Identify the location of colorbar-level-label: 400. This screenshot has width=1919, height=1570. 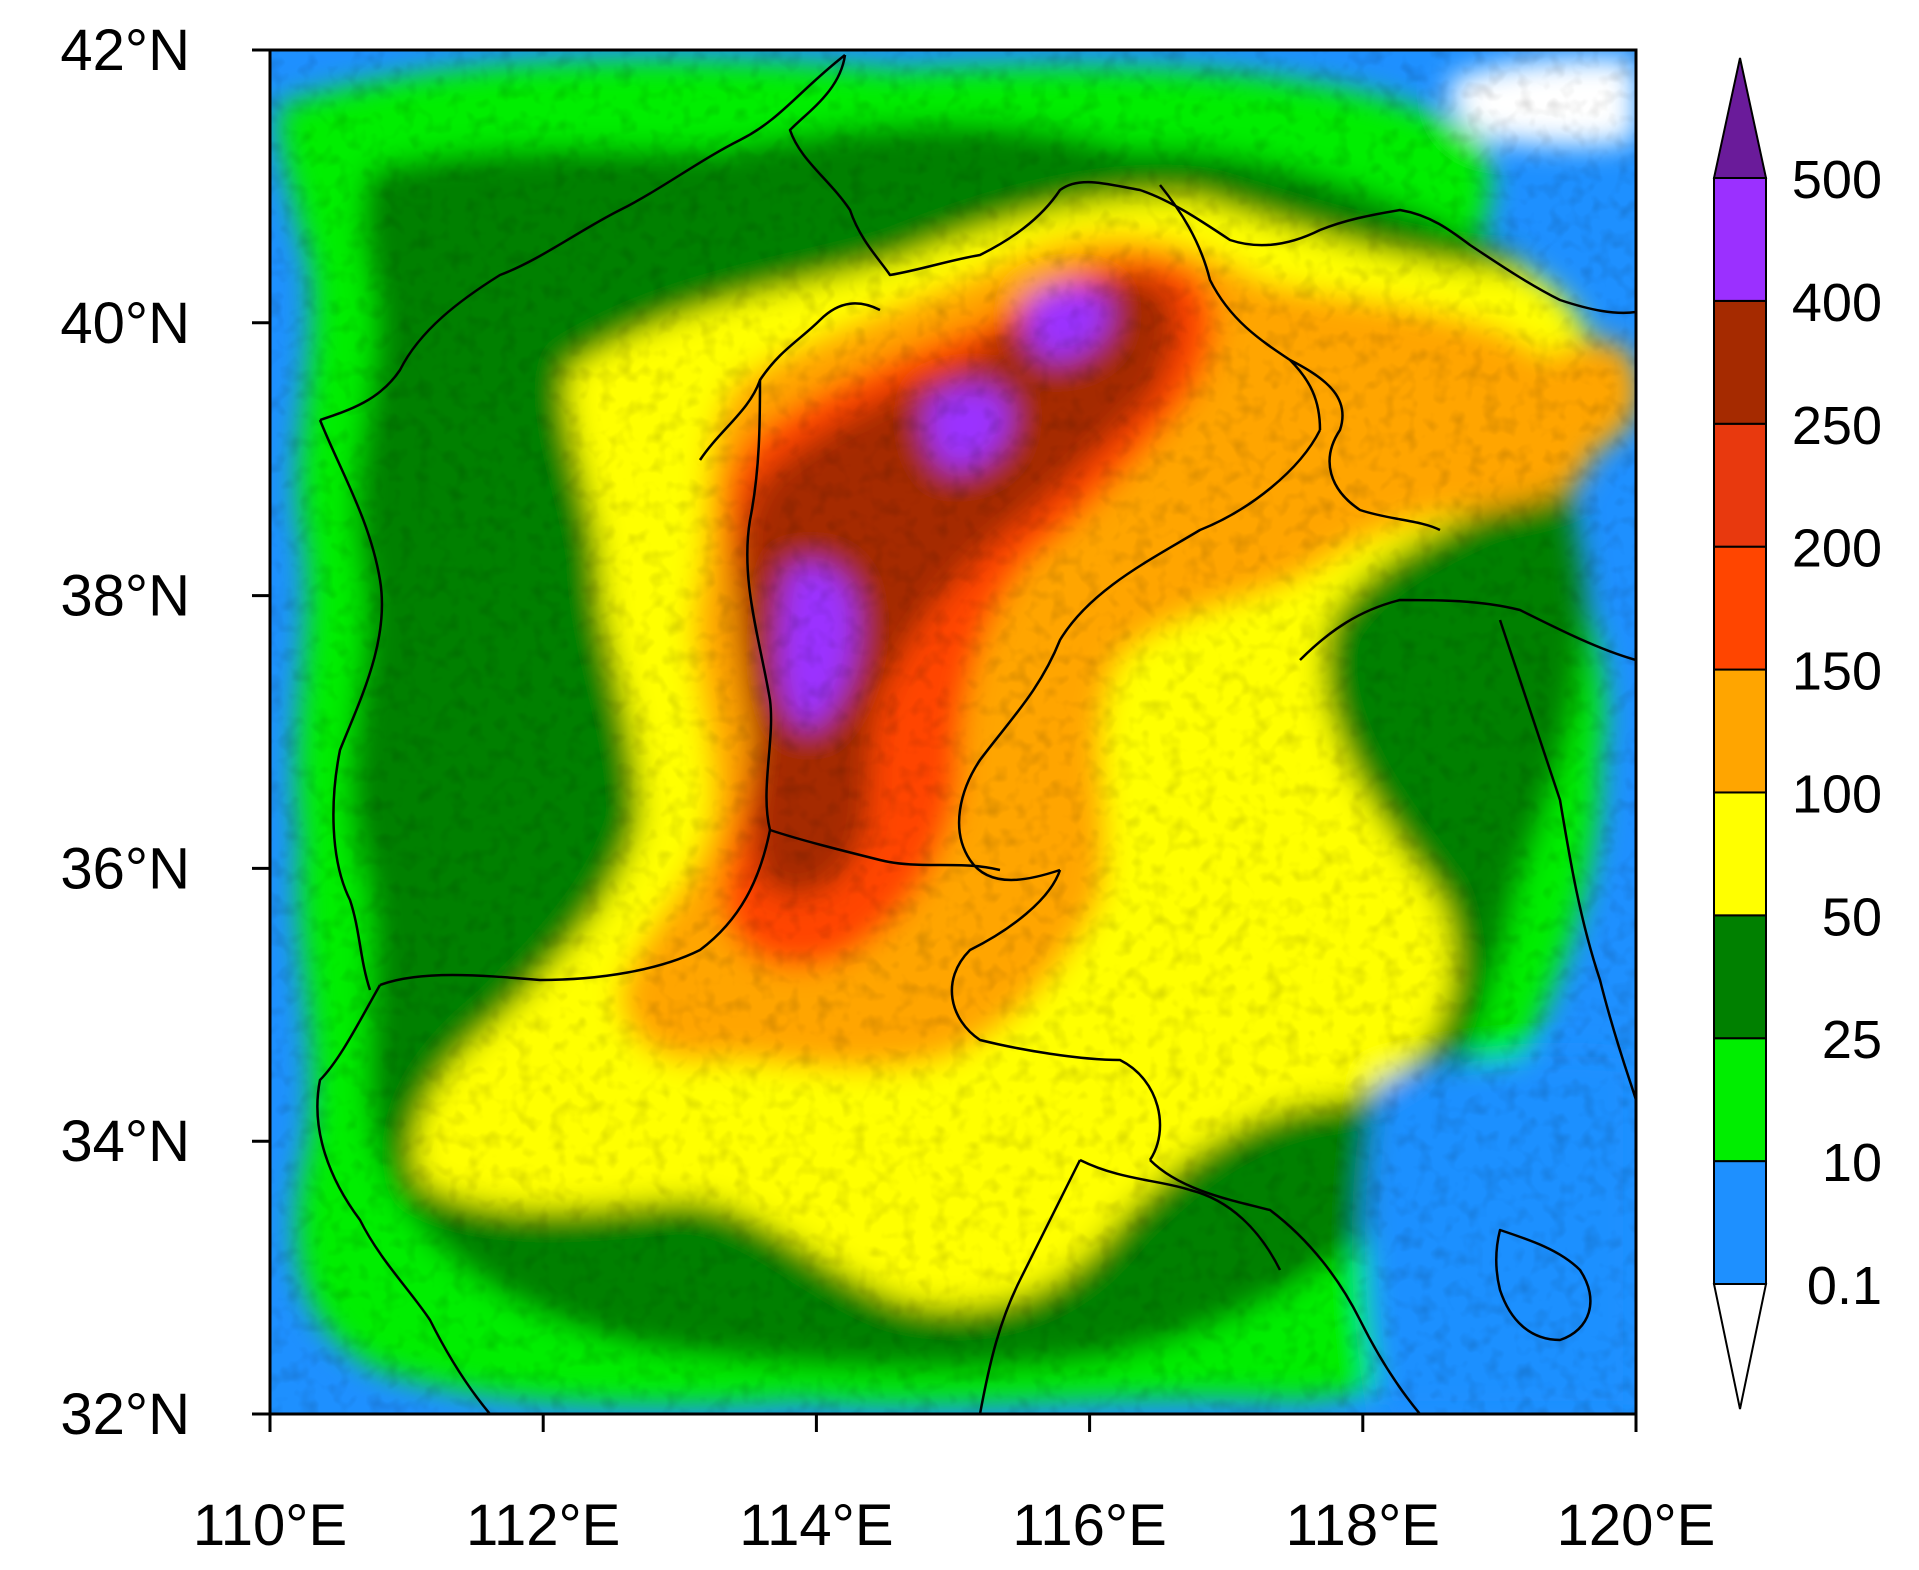
(1837, 303).